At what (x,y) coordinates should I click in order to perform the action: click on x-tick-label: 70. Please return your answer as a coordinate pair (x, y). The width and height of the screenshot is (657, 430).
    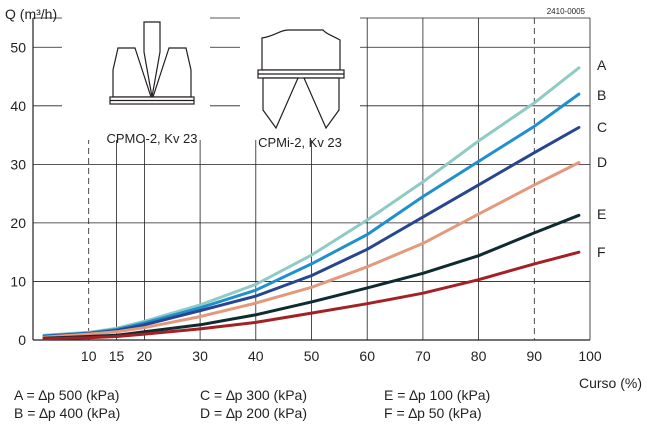
    Looking at the image, I should click on (423, 356).